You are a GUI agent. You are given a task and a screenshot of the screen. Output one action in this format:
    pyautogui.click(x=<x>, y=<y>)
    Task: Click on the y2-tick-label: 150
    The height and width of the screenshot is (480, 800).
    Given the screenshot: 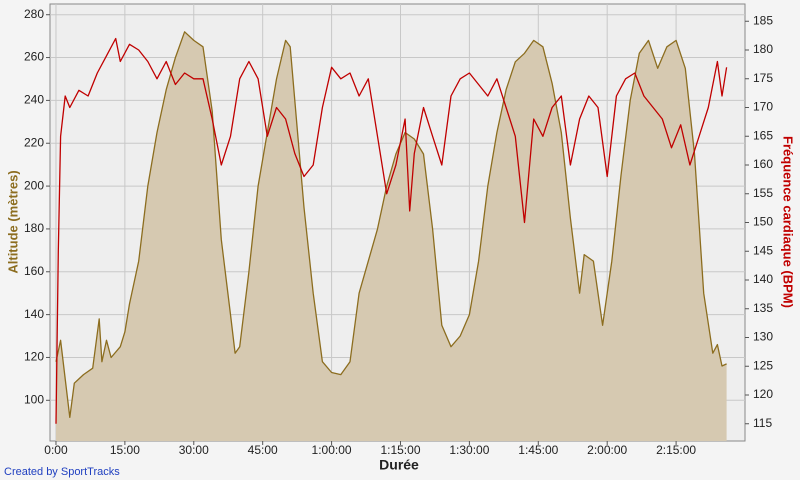 What is the action you would take?
    pyautogui.click(x=763, y=222)
    